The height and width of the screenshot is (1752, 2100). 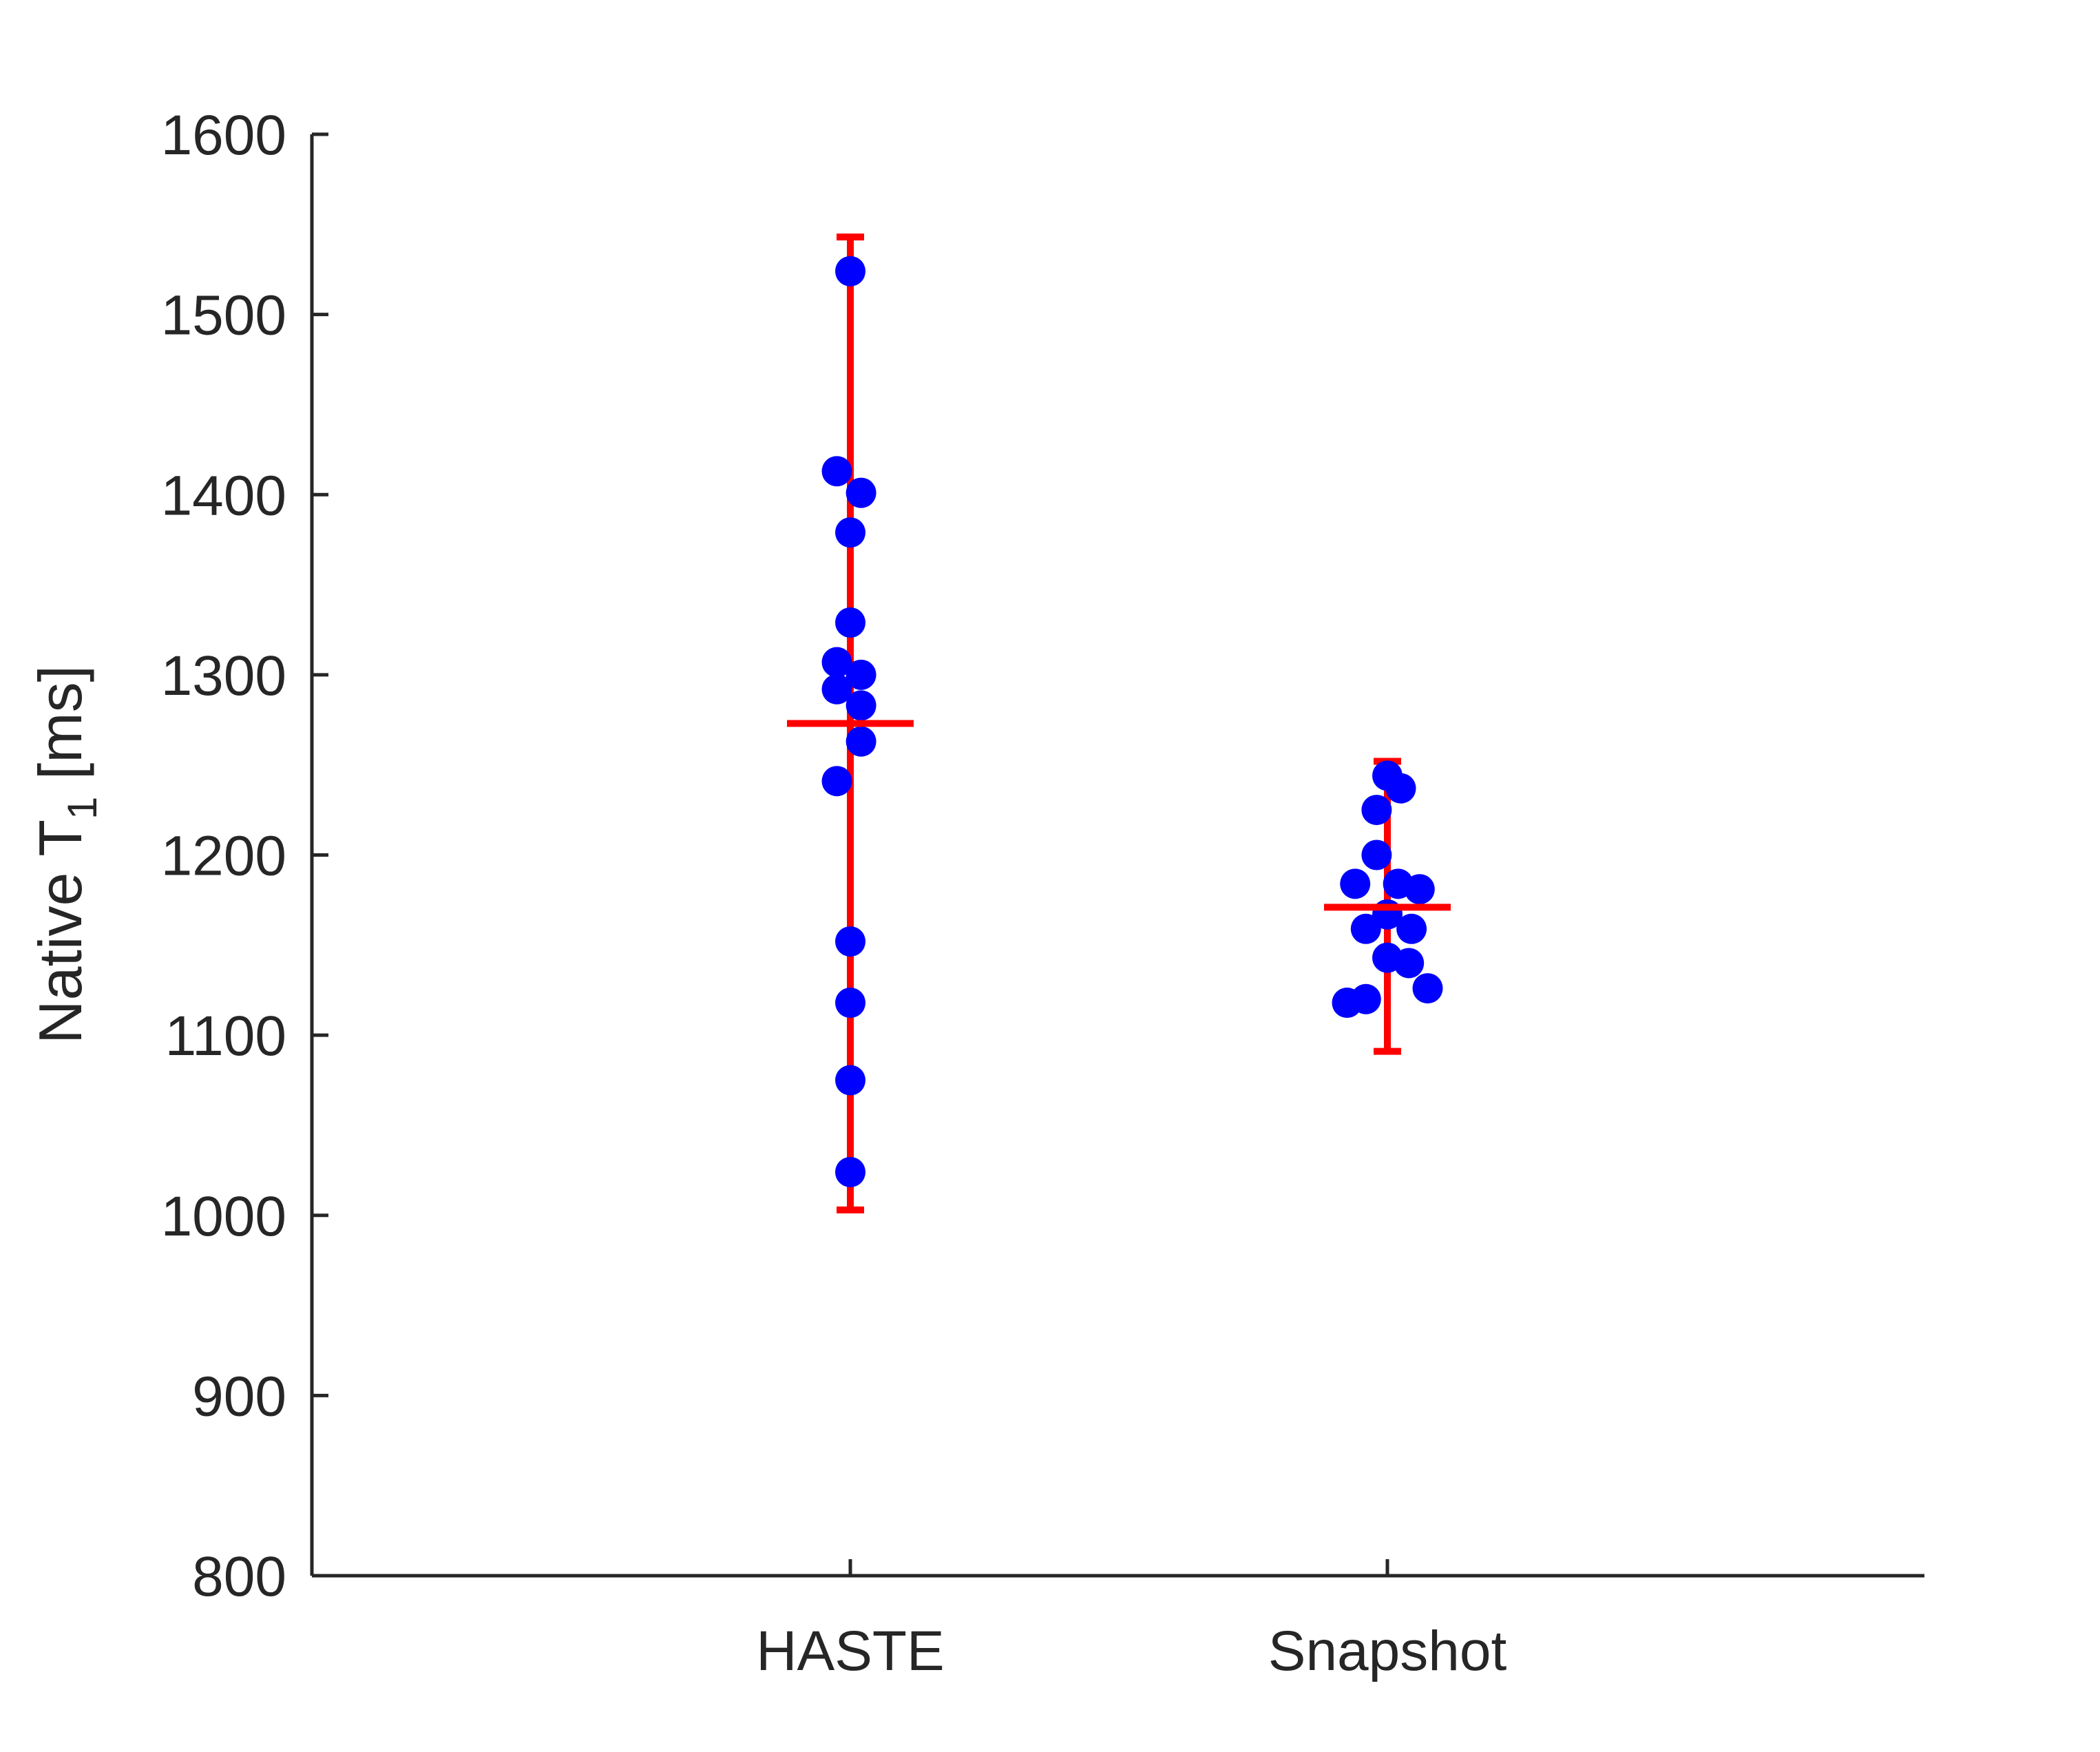 I want to click on y-tick-label: 1400, so click(x=223, y=495).